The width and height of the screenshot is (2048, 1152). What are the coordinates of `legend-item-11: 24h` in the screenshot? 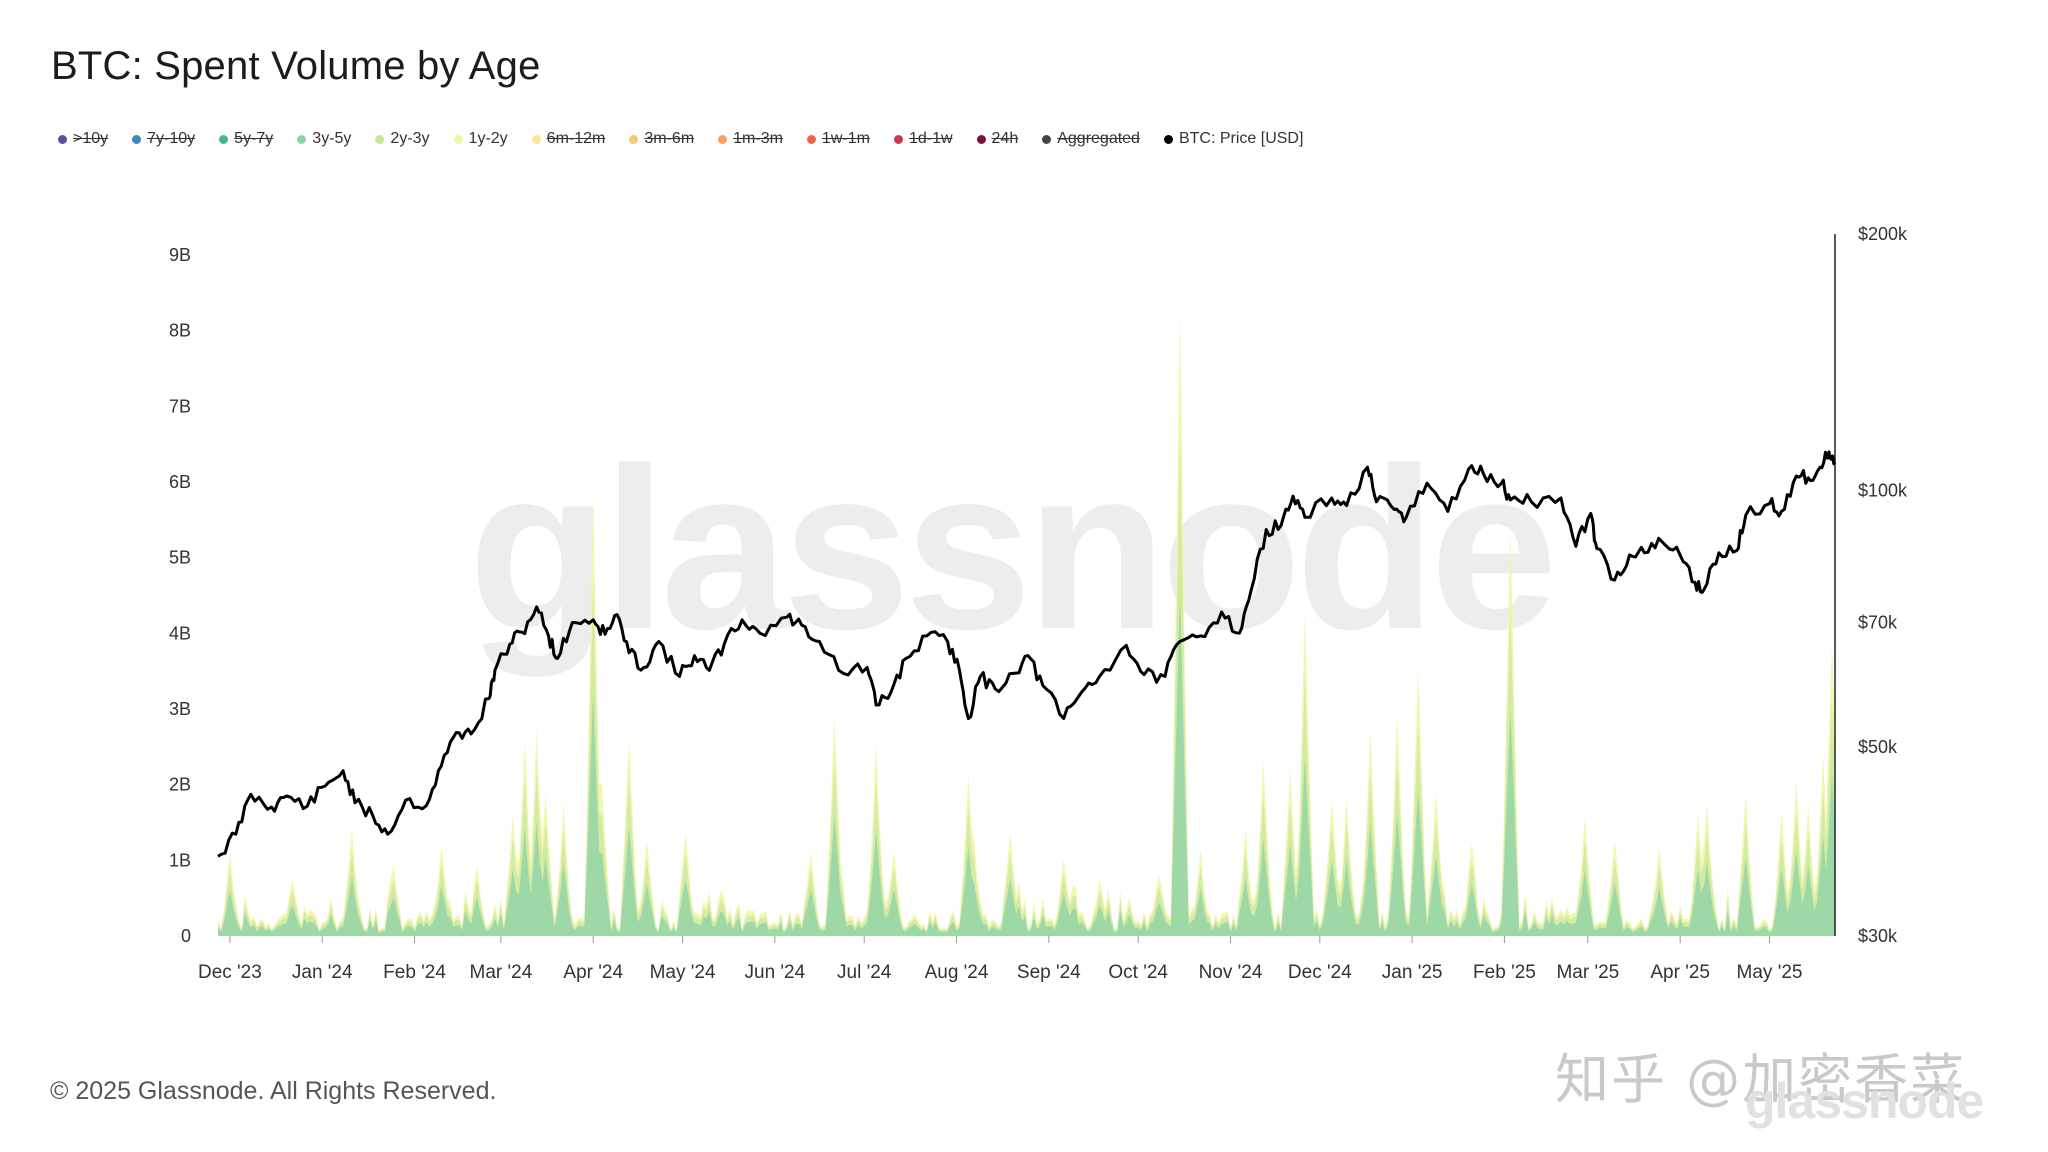 It's located at (997, 139).